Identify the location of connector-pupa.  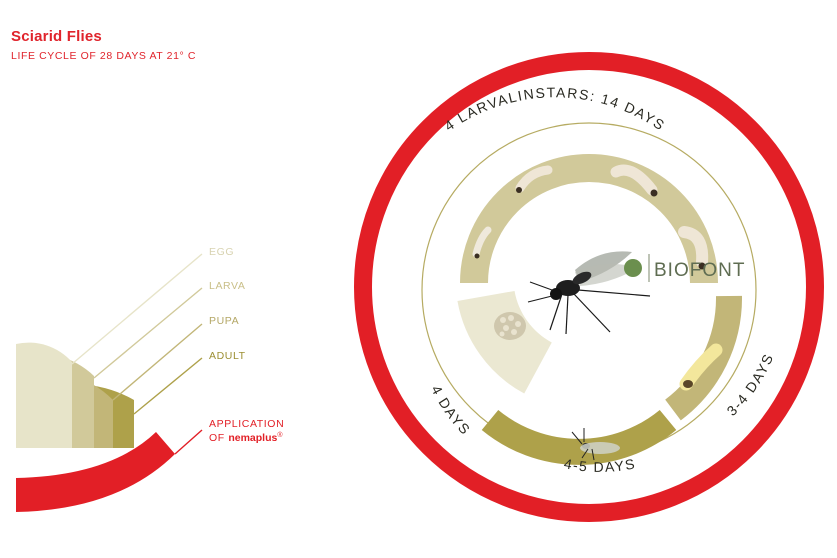
(157, 362).